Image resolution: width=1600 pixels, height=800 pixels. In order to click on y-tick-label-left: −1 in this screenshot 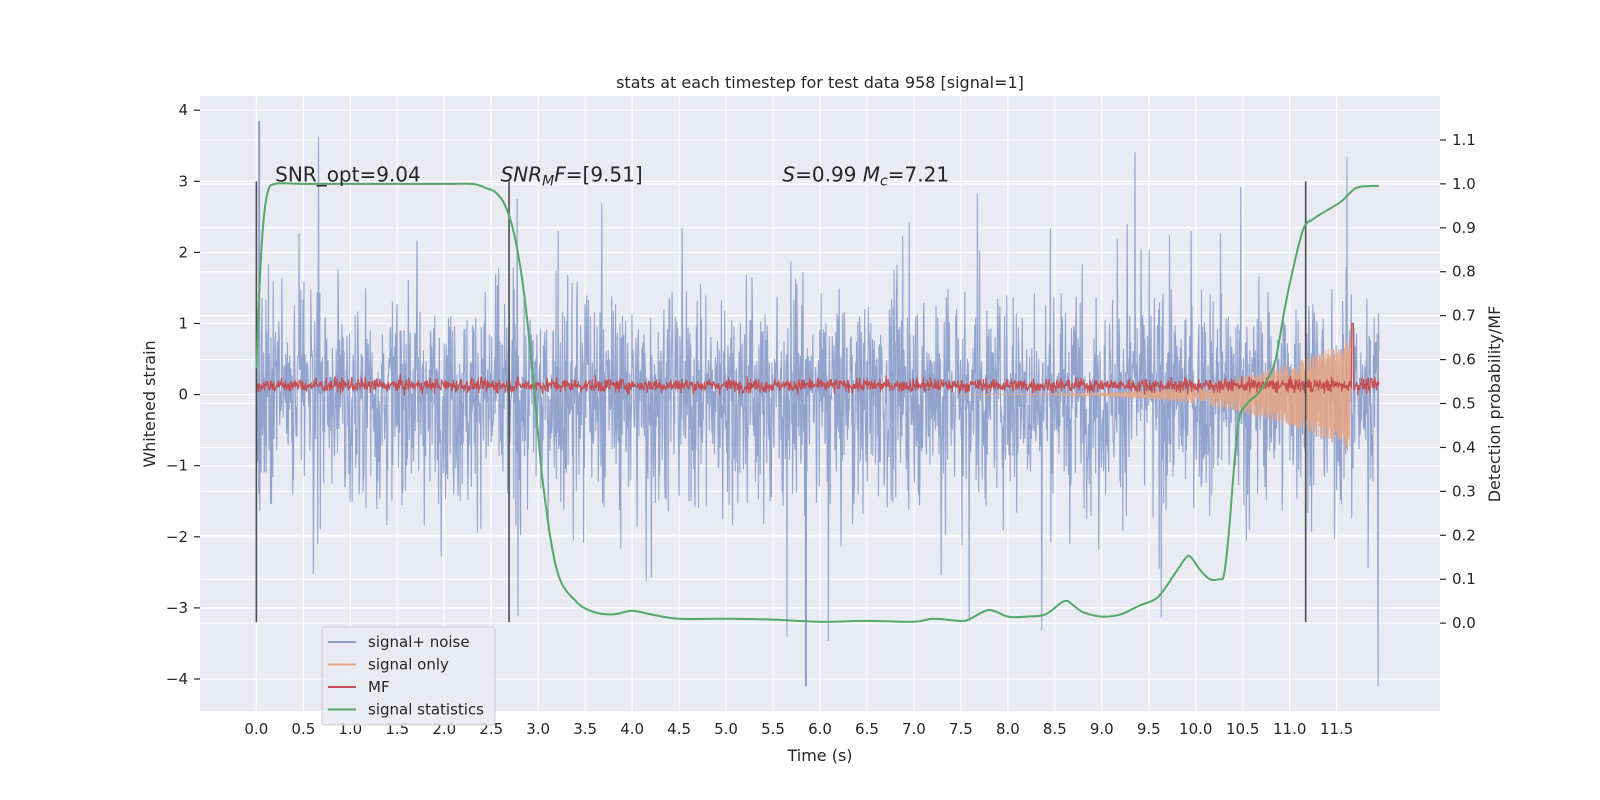, I will do `click(177, 466)`.